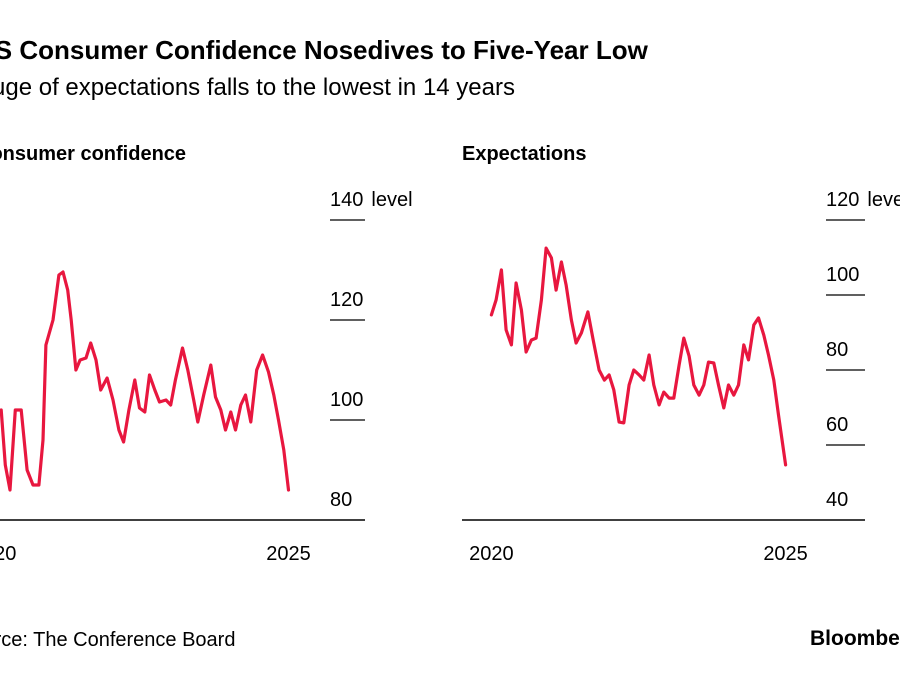  What do you see at coordinates (524, 154) in the screenshot?
I see `chart-title: Expectations` at bounding box center [524, 154].